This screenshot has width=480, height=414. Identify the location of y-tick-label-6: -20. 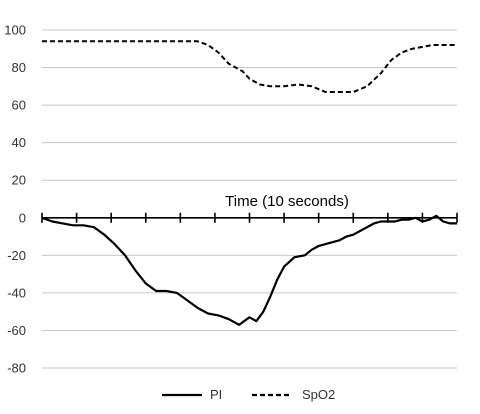
(16, 255).